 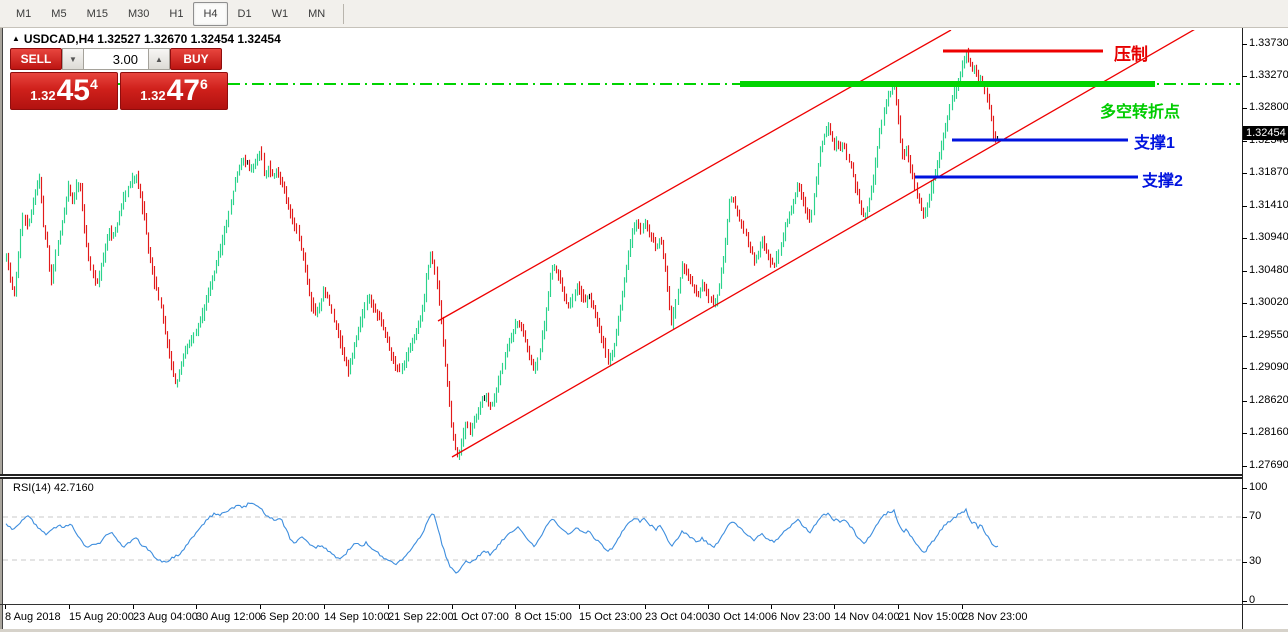 What do you see at coordinates (165, 617) in the screenshot?
I see `time-axis-label: 23 Aug 04:00` at bounding box center [165, 617].